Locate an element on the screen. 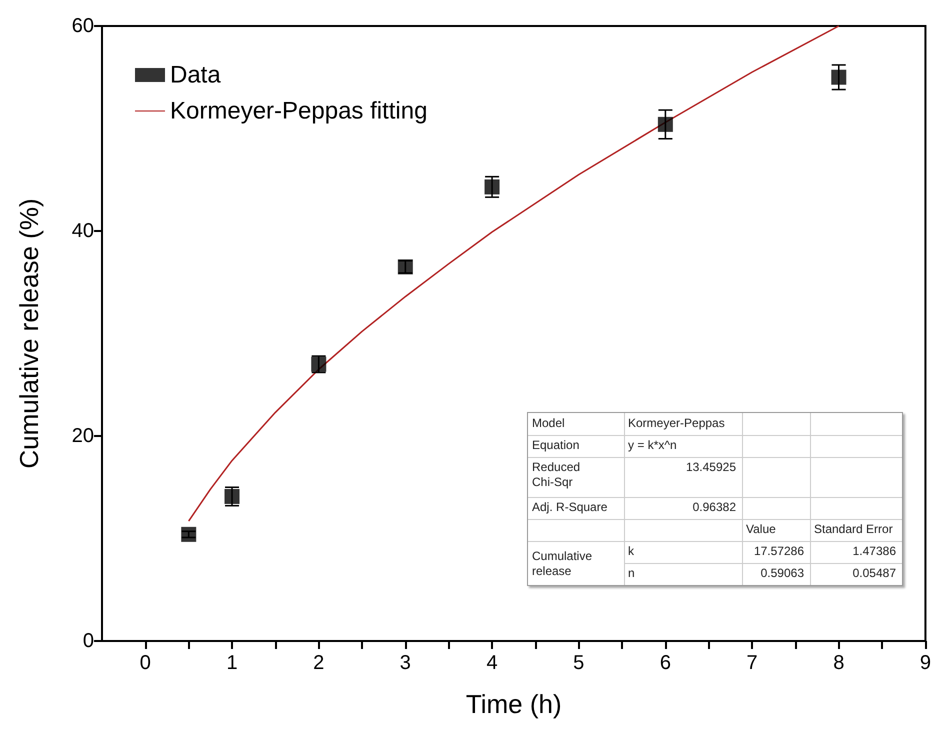 Image resolution: width=934 pixels, height=734 pixels. x-tick-label: 2 is located at coordinates (318, 663).